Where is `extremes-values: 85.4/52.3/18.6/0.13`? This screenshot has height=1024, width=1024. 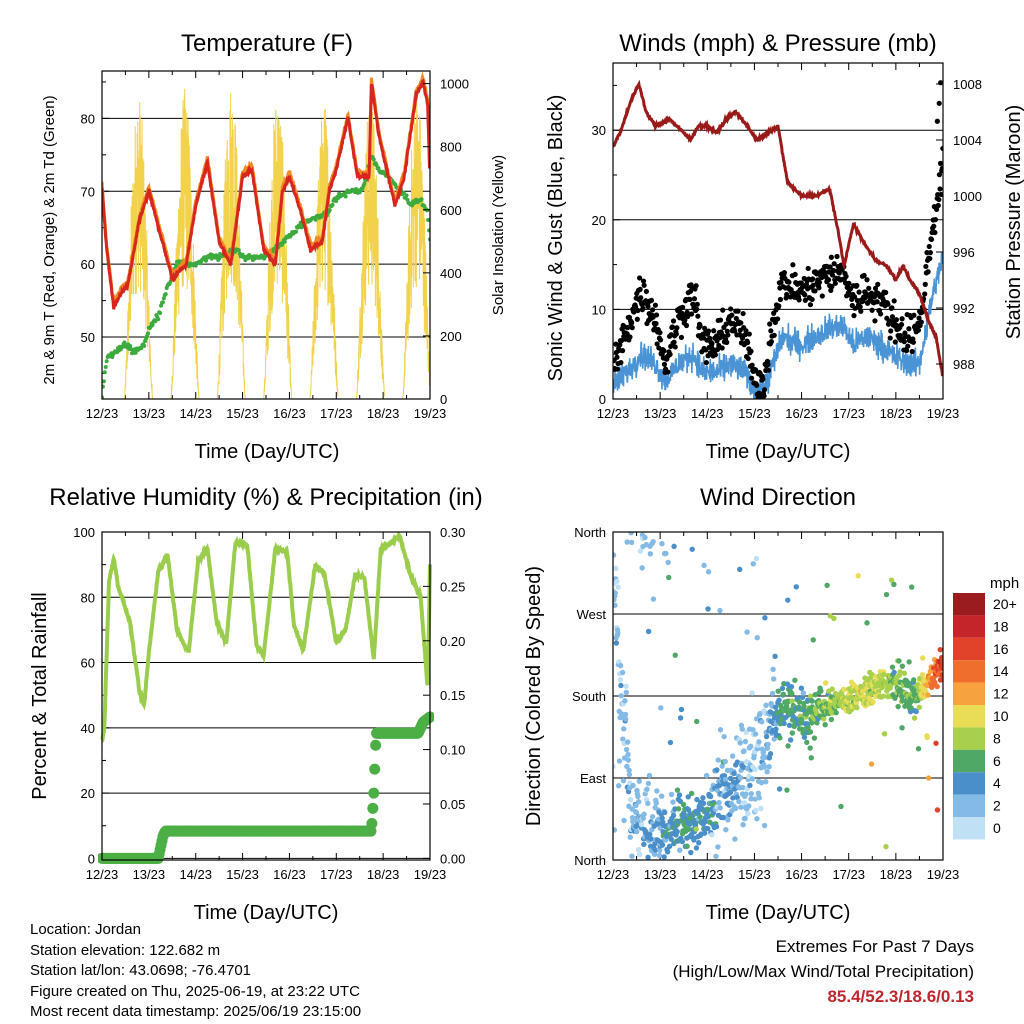
extremes-values: 85.4/52.3/18.6/0.13 is located at coordinates (900, 996).